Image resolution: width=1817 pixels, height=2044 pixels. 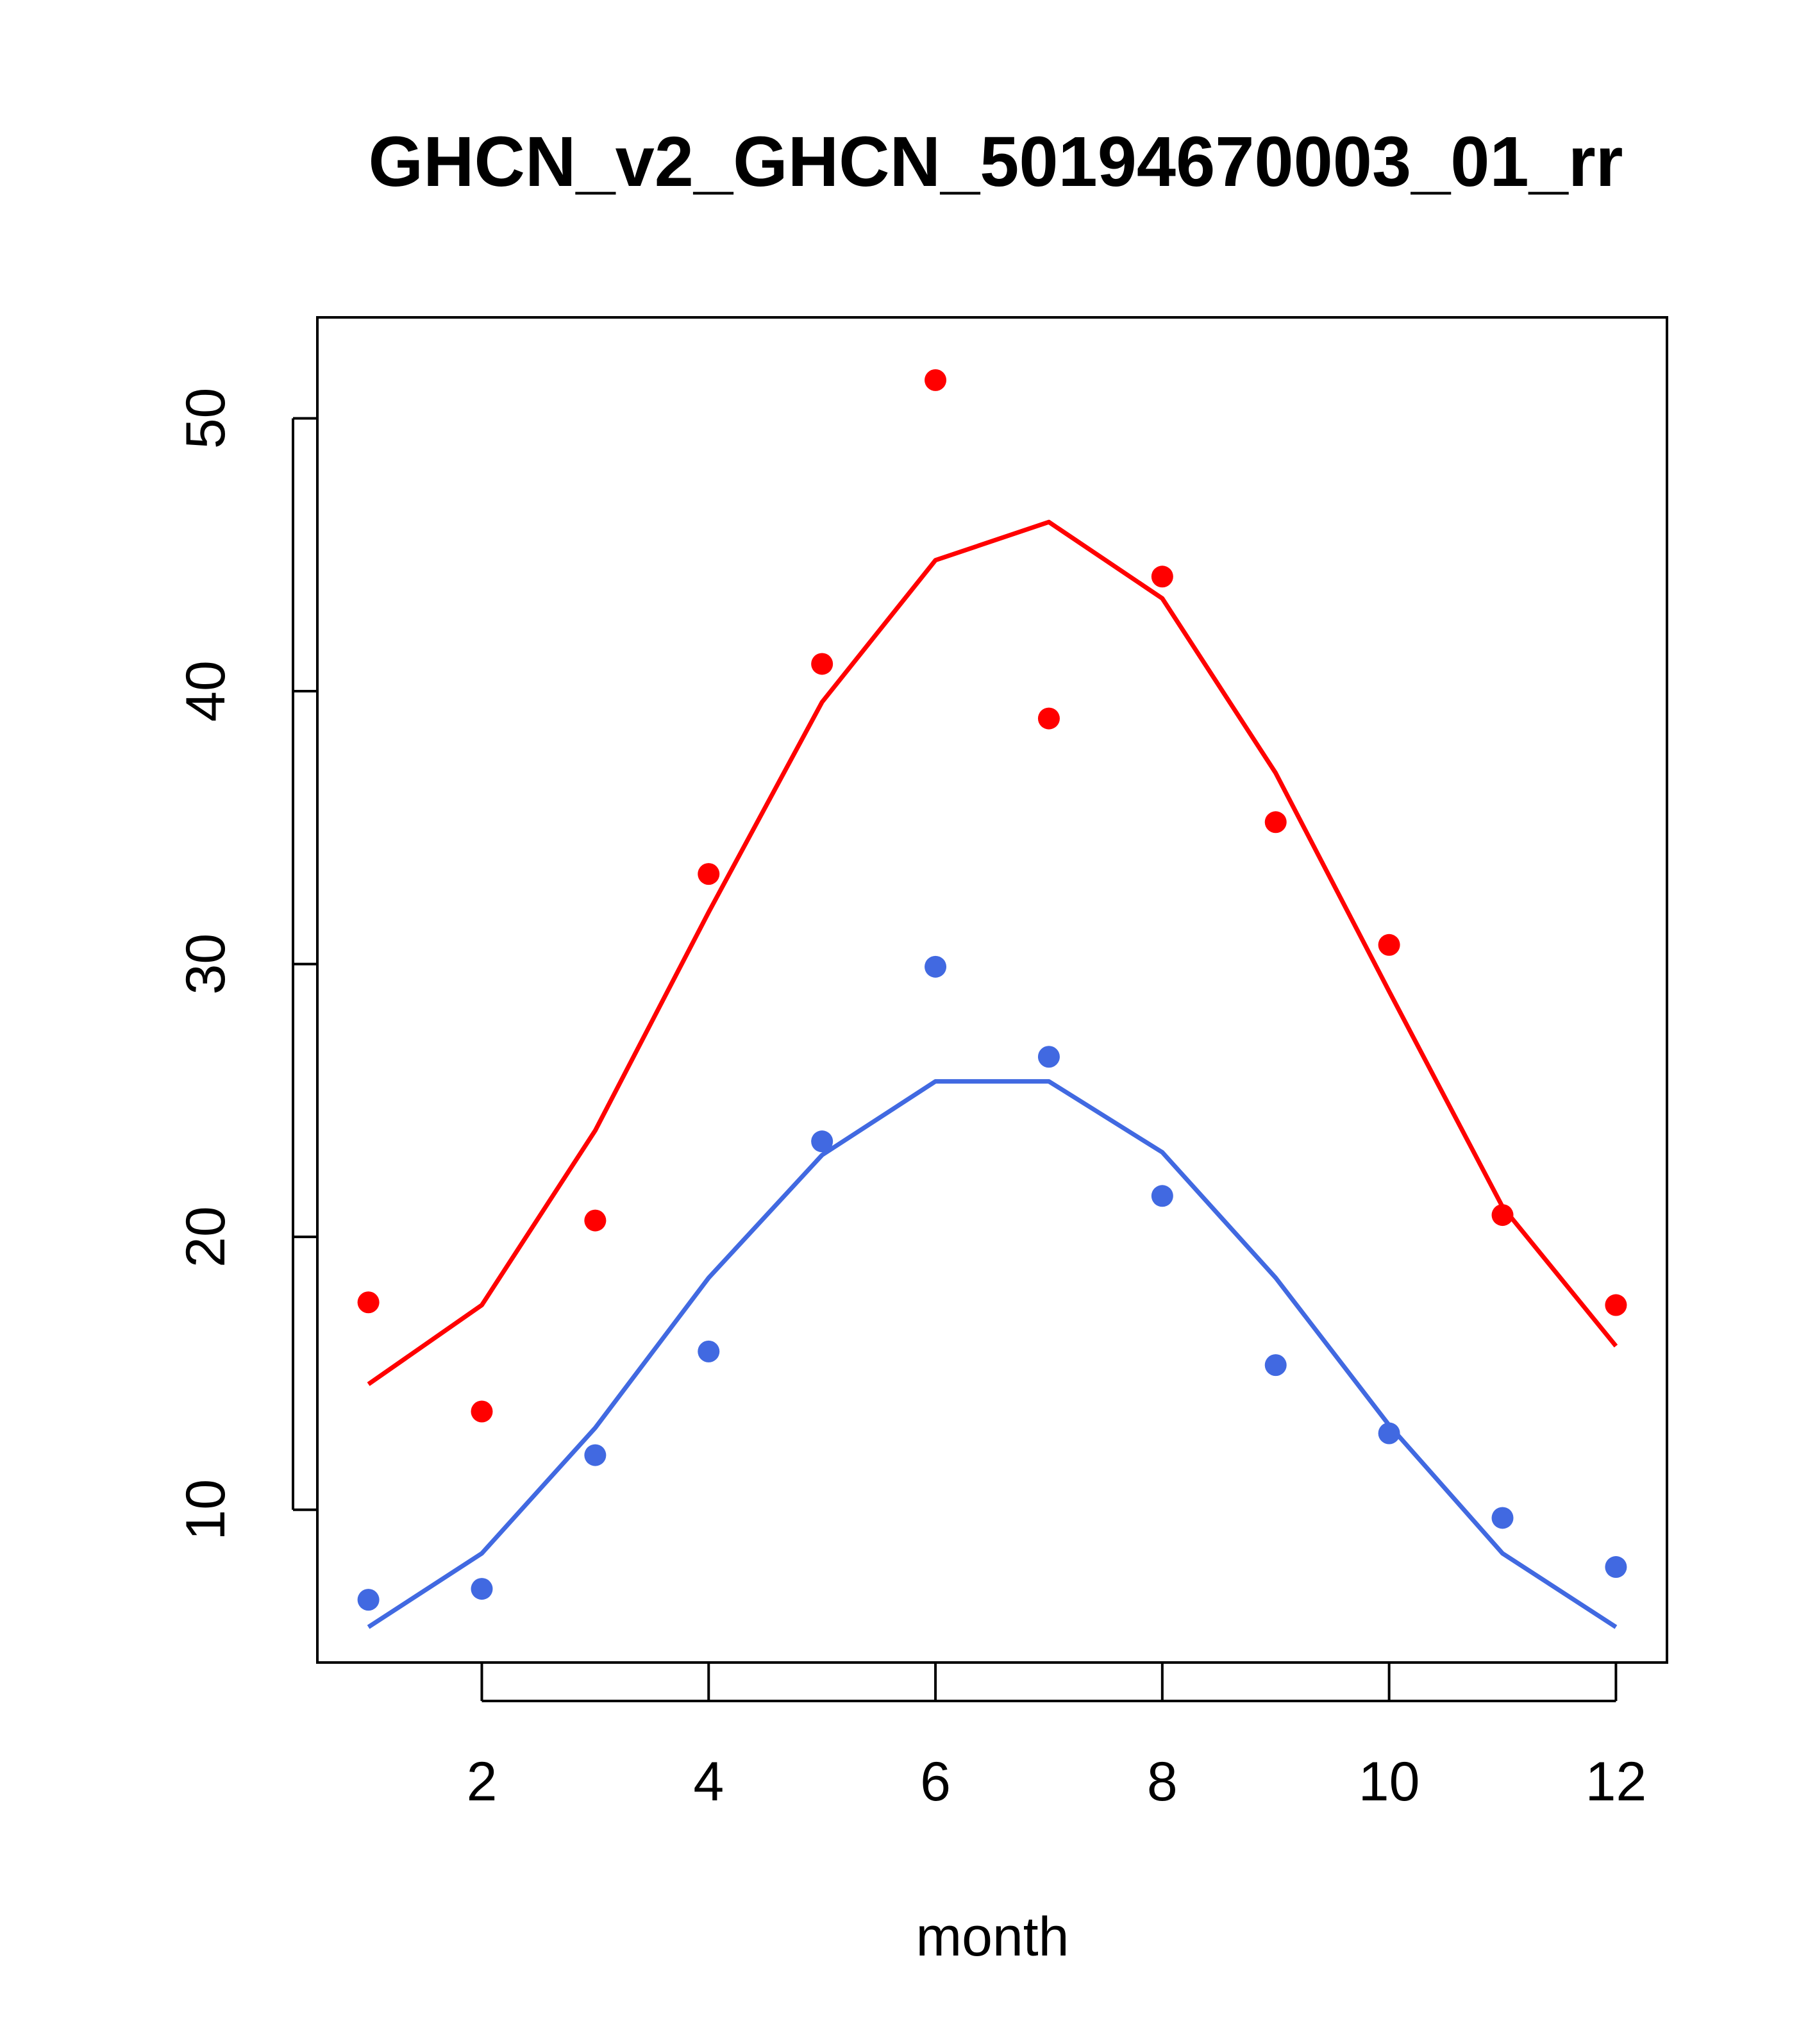 What do you see at coordinates (993, 1937) in the screenshot?
I see `x-axis-label: month` at bounding box center [993, 1937].